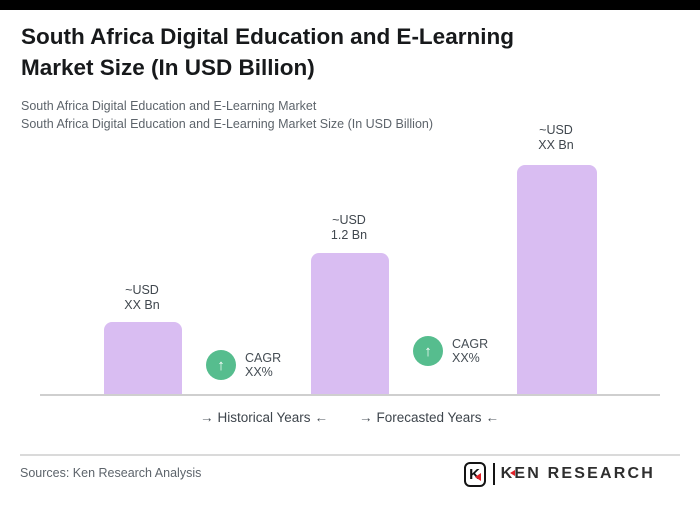 The width and height of the screenshot is (700, 520). I want to click on cagr-badge-1: ↑, so click(221, 365).